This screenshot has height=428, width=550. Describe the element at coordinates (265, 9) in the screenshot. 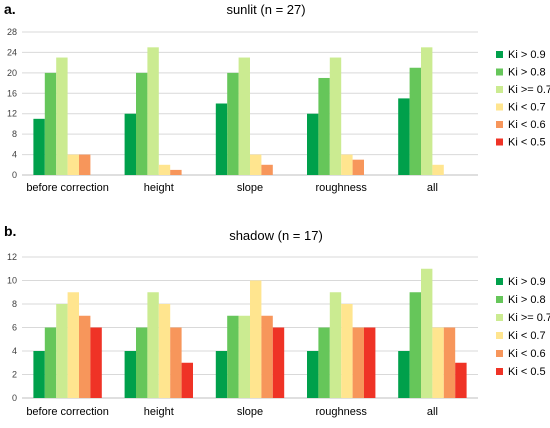

I see `chart-title: sunlit (n = 27)` at that location.